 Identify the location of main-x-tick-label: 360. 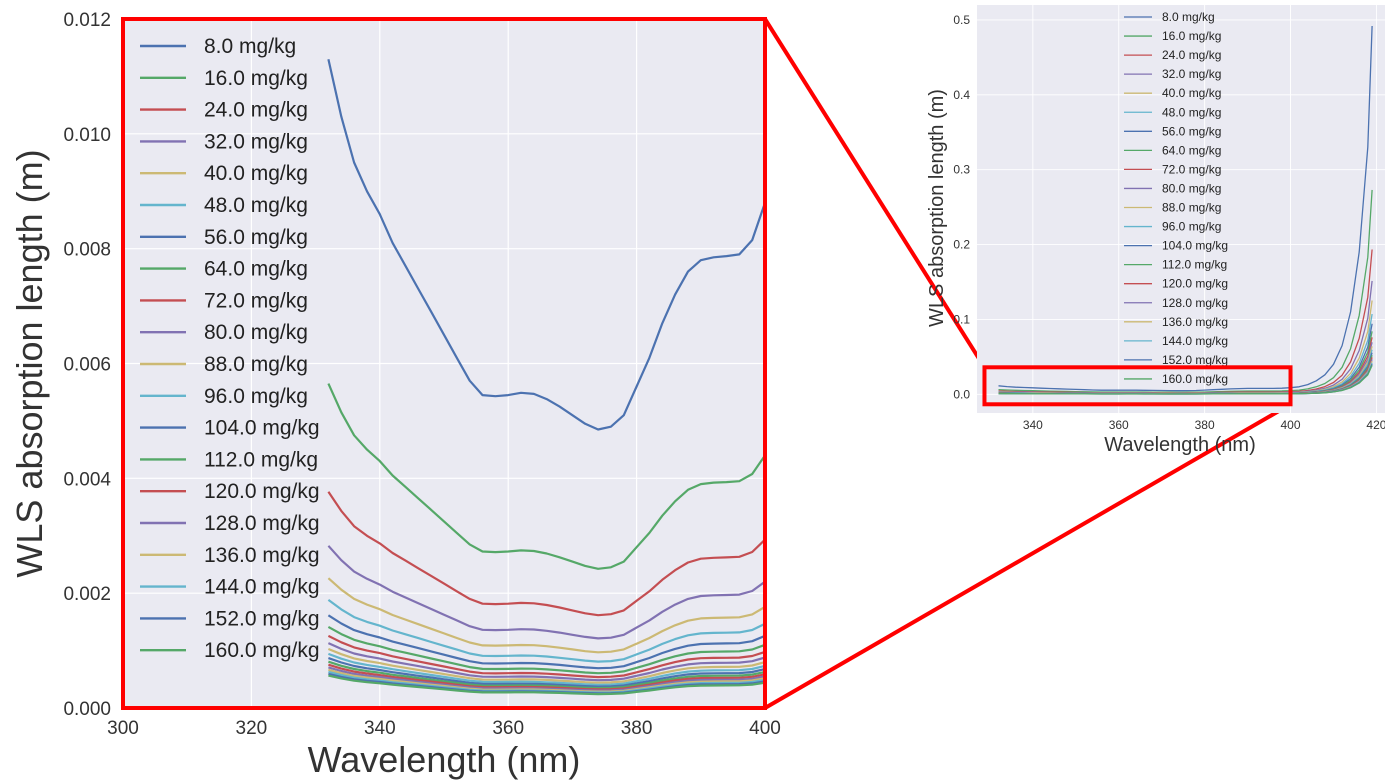
(508, 728).